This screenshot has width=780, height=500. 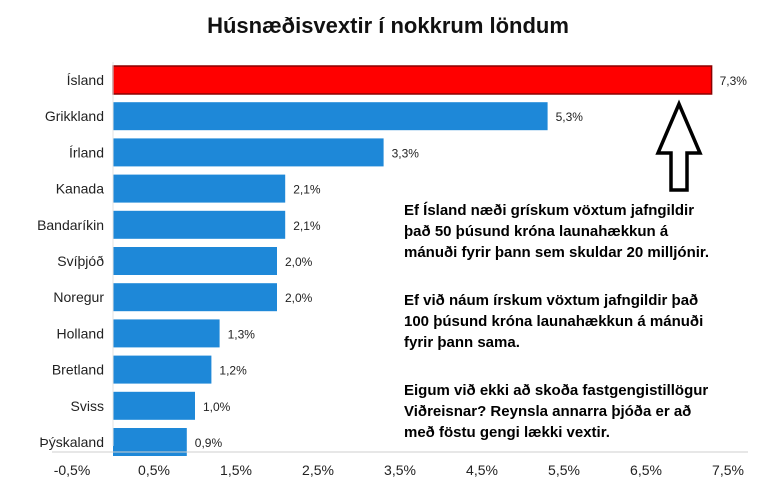 What do you see at coordinates (233, 371) in the screenshot?
I see `data-label: 1,2%` at bounding box center [233, 371].